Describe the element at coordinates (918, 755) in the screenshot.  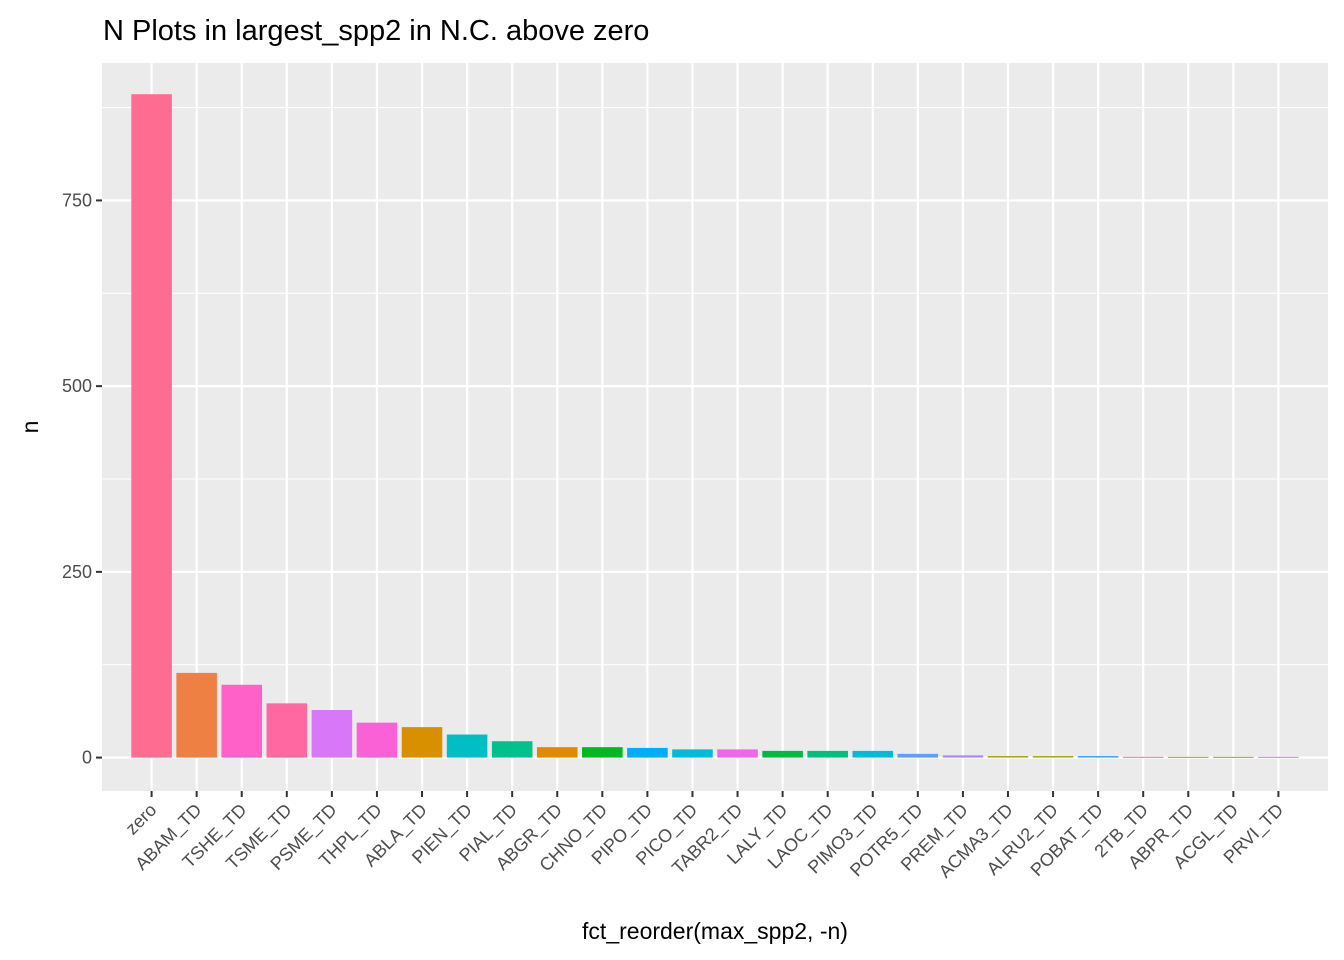
I see `bar-POTR5_TD` at that location.